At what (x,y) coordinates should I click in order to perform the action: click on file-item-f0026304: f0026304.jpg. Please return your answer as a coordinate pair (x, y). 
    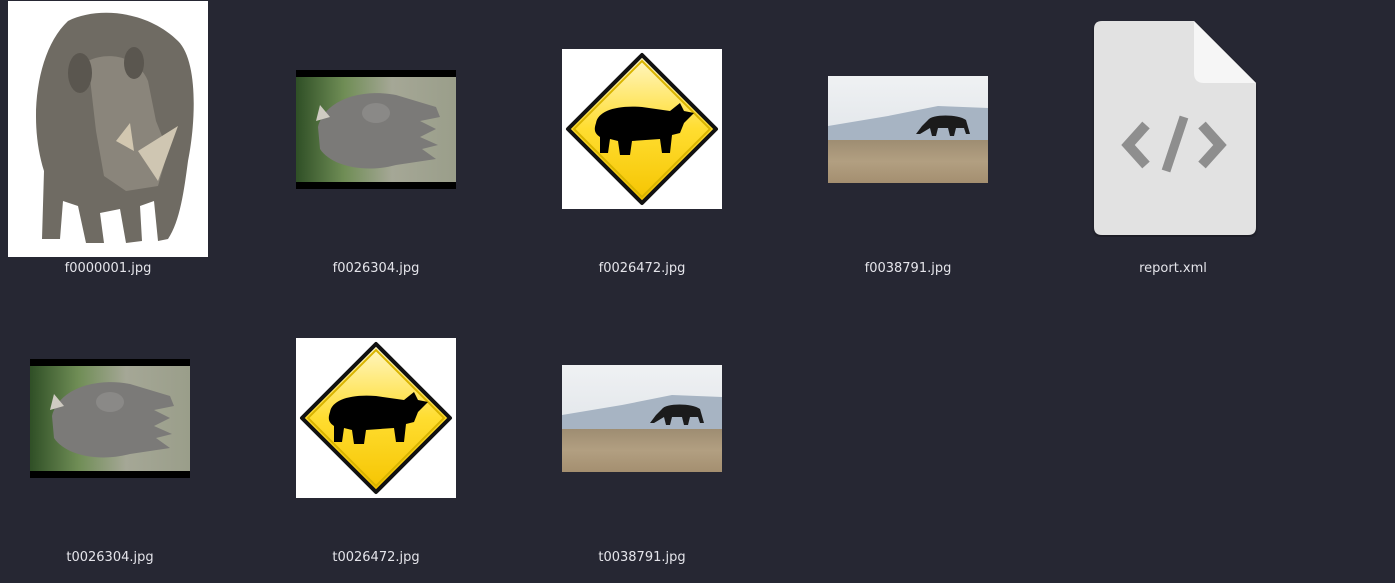
    Looking at the image, I should click on (376, 138).